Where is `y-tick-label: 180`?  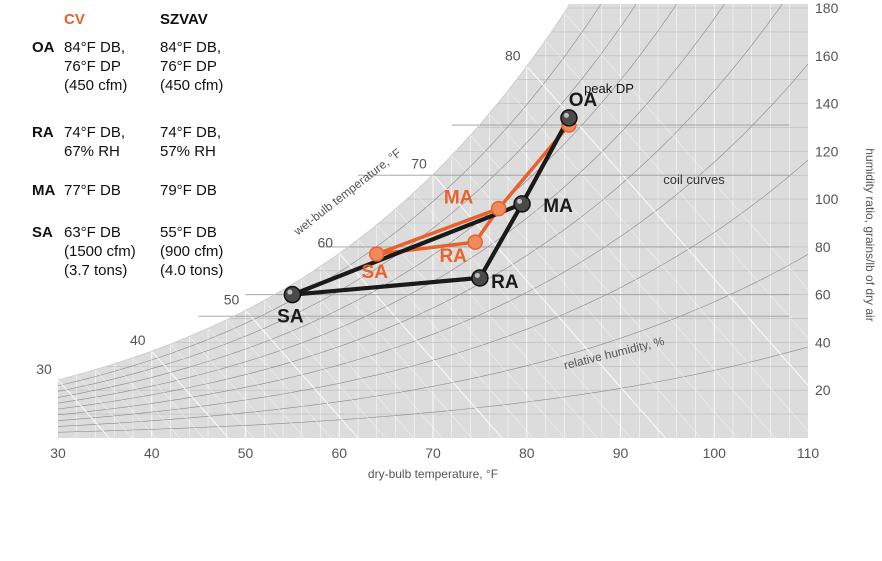 y-tick-label: 180 is located at coordinates (827, 8).